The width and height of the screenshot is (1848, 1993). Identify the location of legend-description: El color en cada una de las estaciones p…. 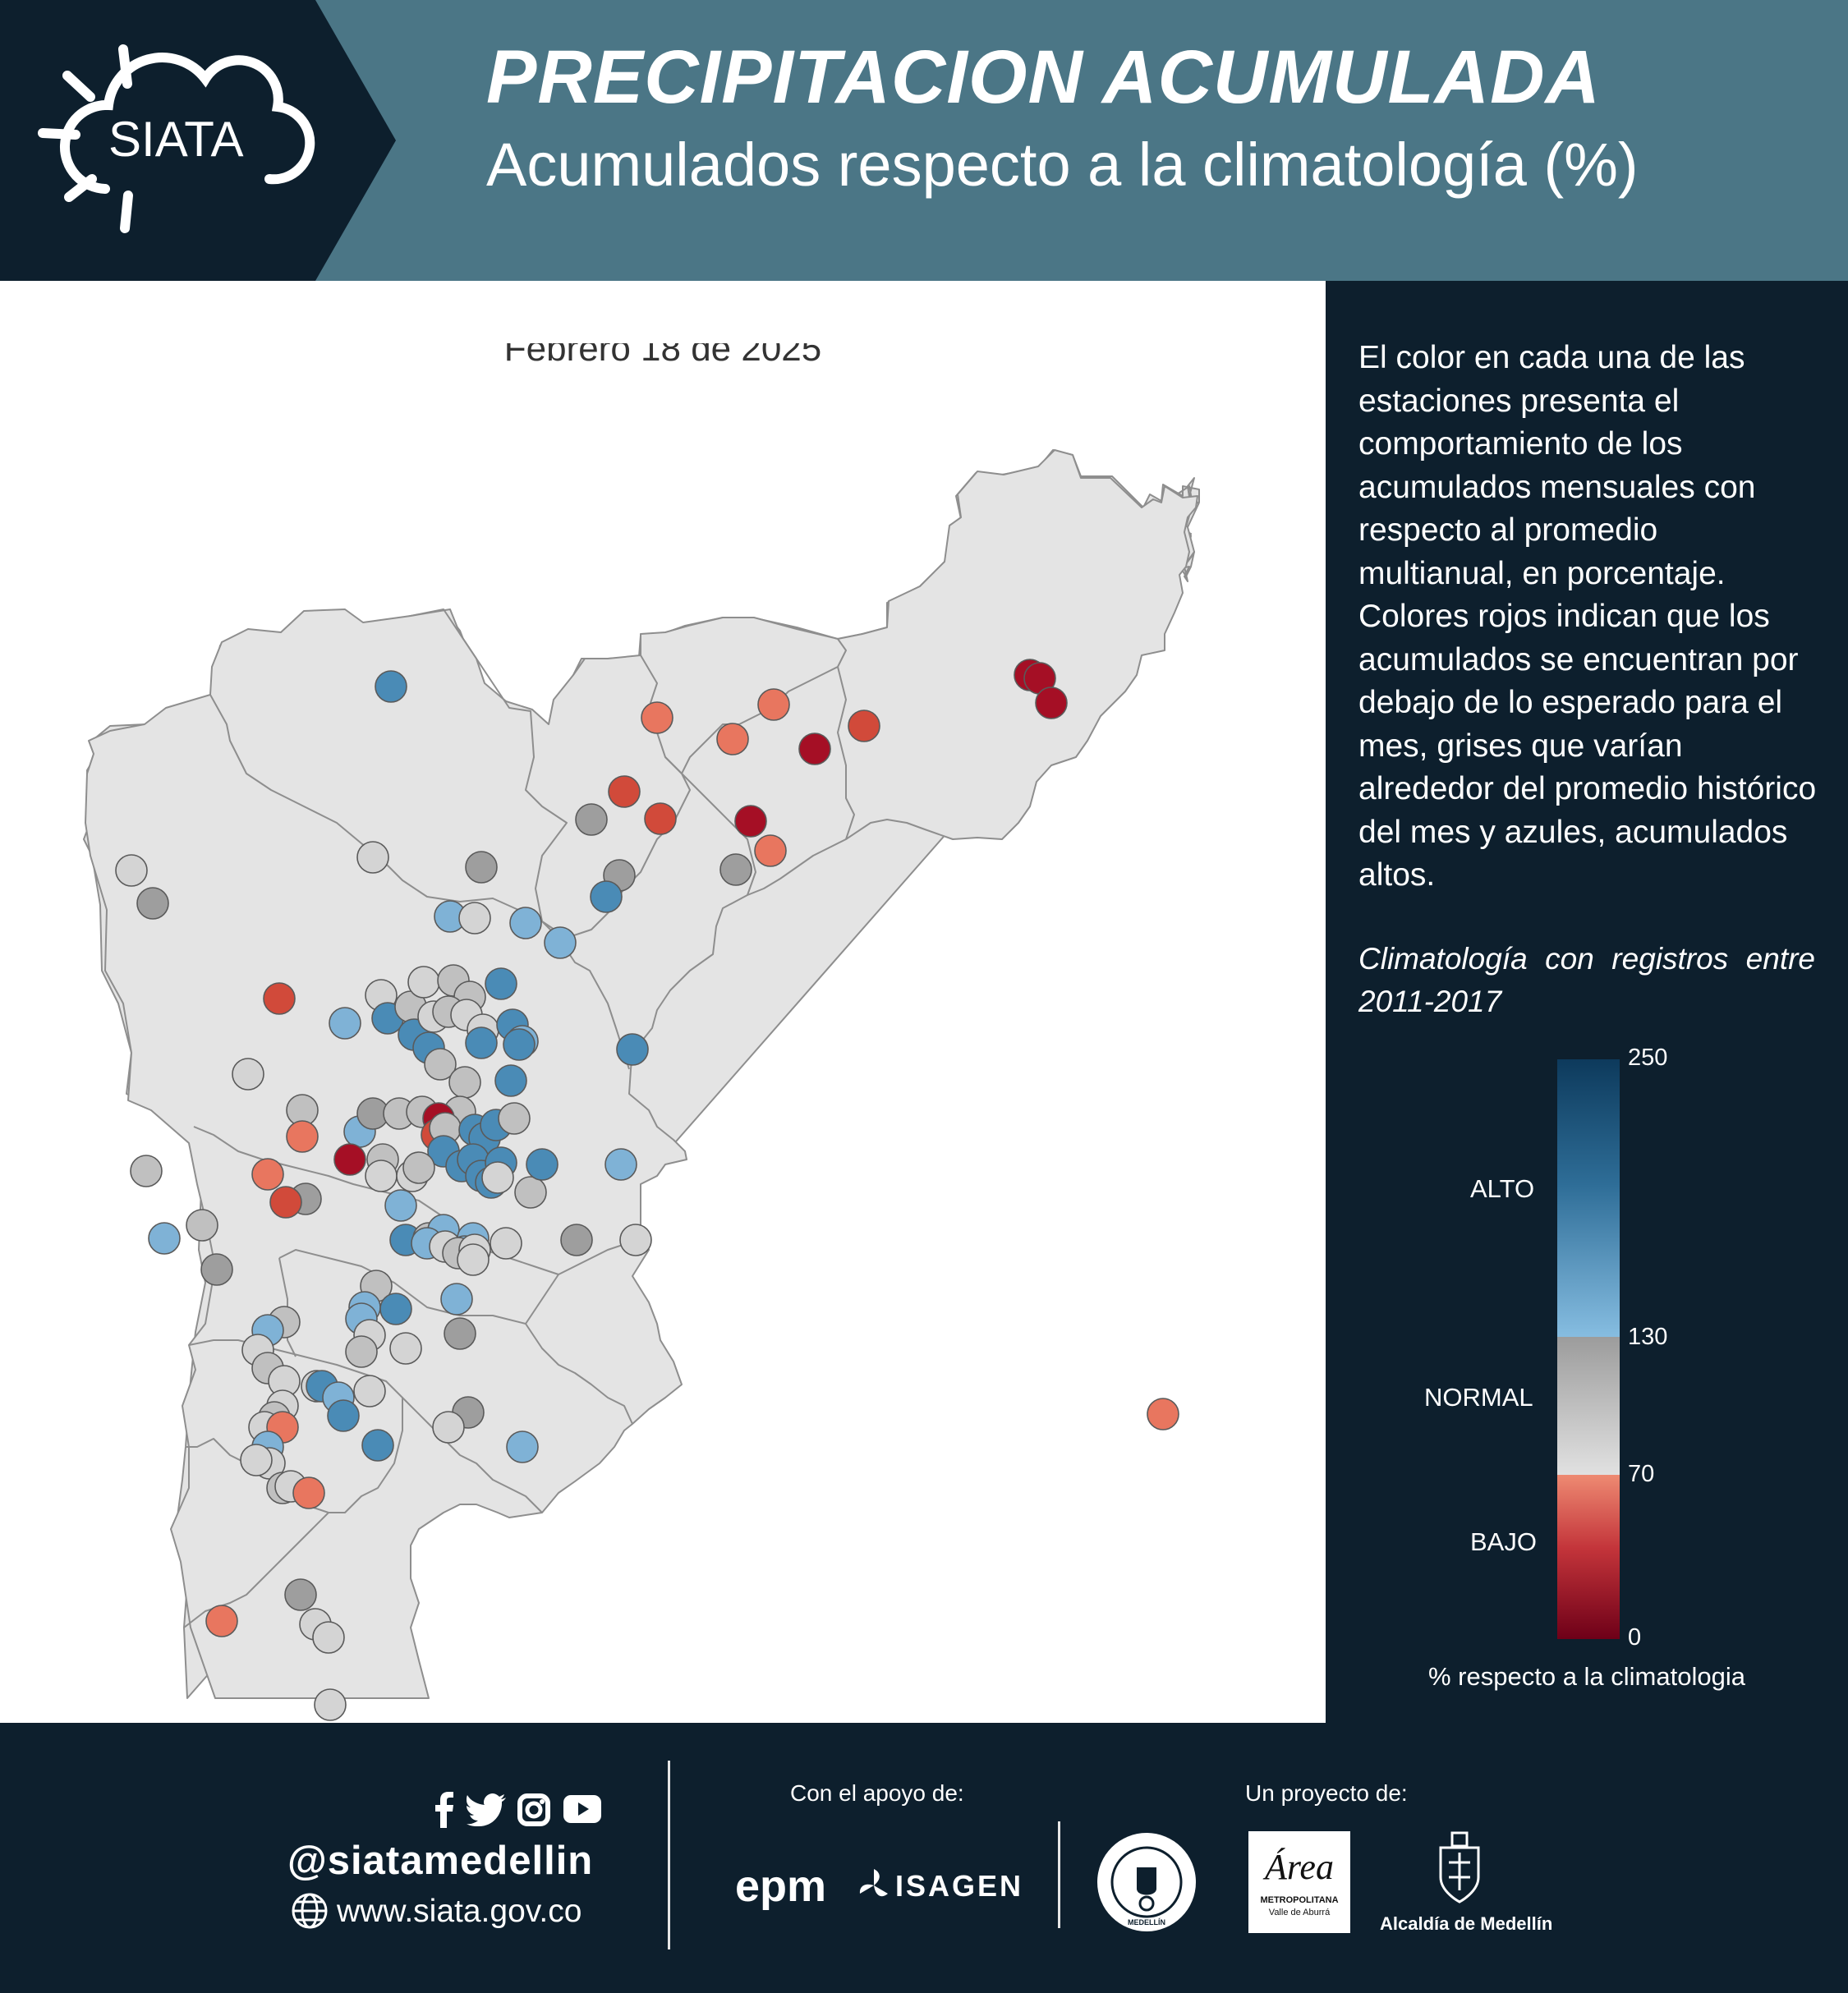
(1587, 616).